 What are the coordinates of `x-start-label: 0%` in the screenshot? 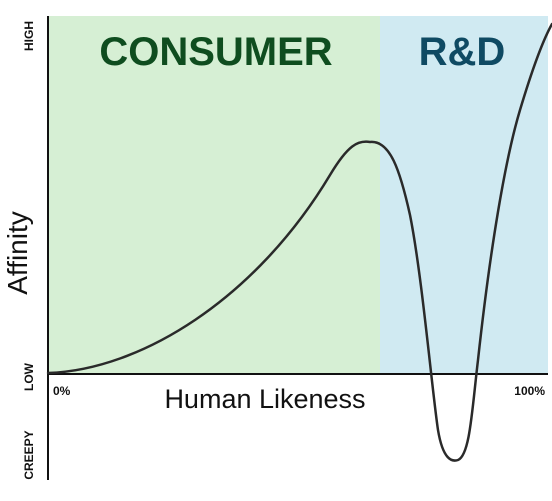 It's located at (62, 391).